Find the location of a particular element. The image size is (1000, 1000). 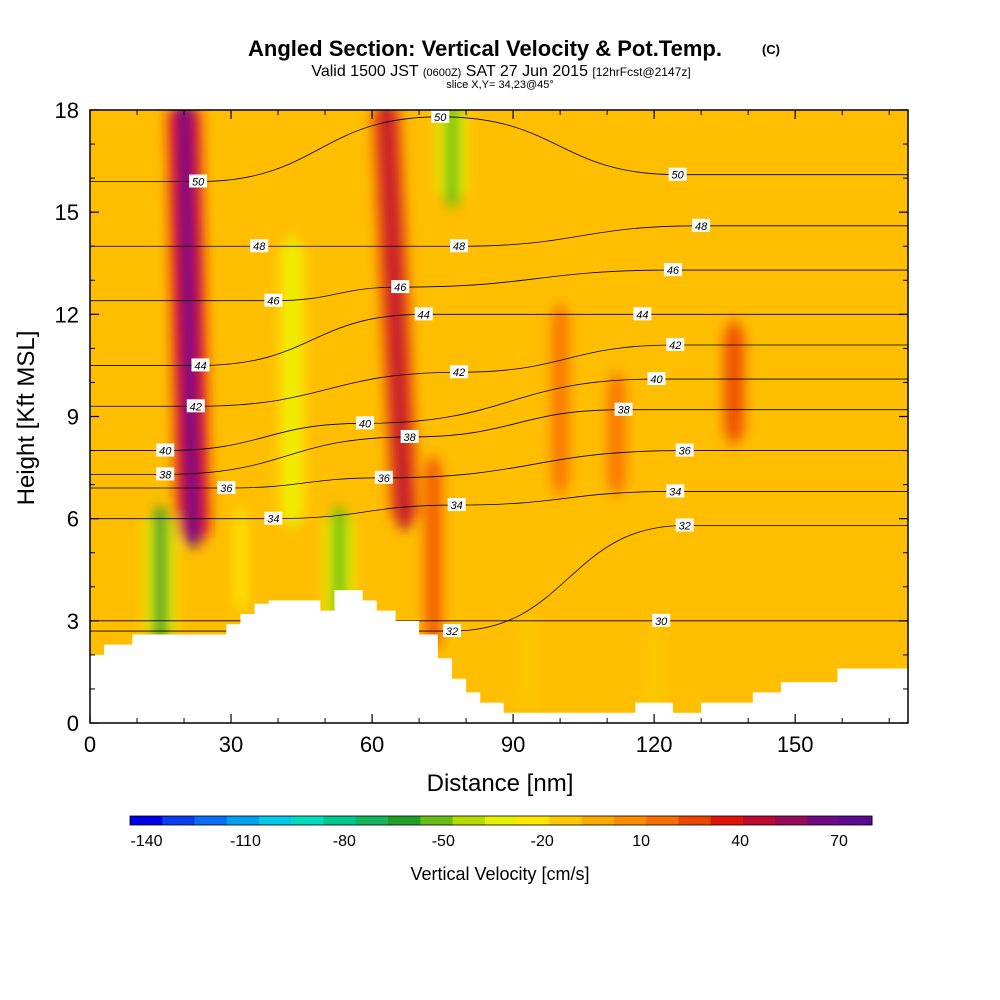

y-tick-label: 3 is located at coordinates (73, 621).